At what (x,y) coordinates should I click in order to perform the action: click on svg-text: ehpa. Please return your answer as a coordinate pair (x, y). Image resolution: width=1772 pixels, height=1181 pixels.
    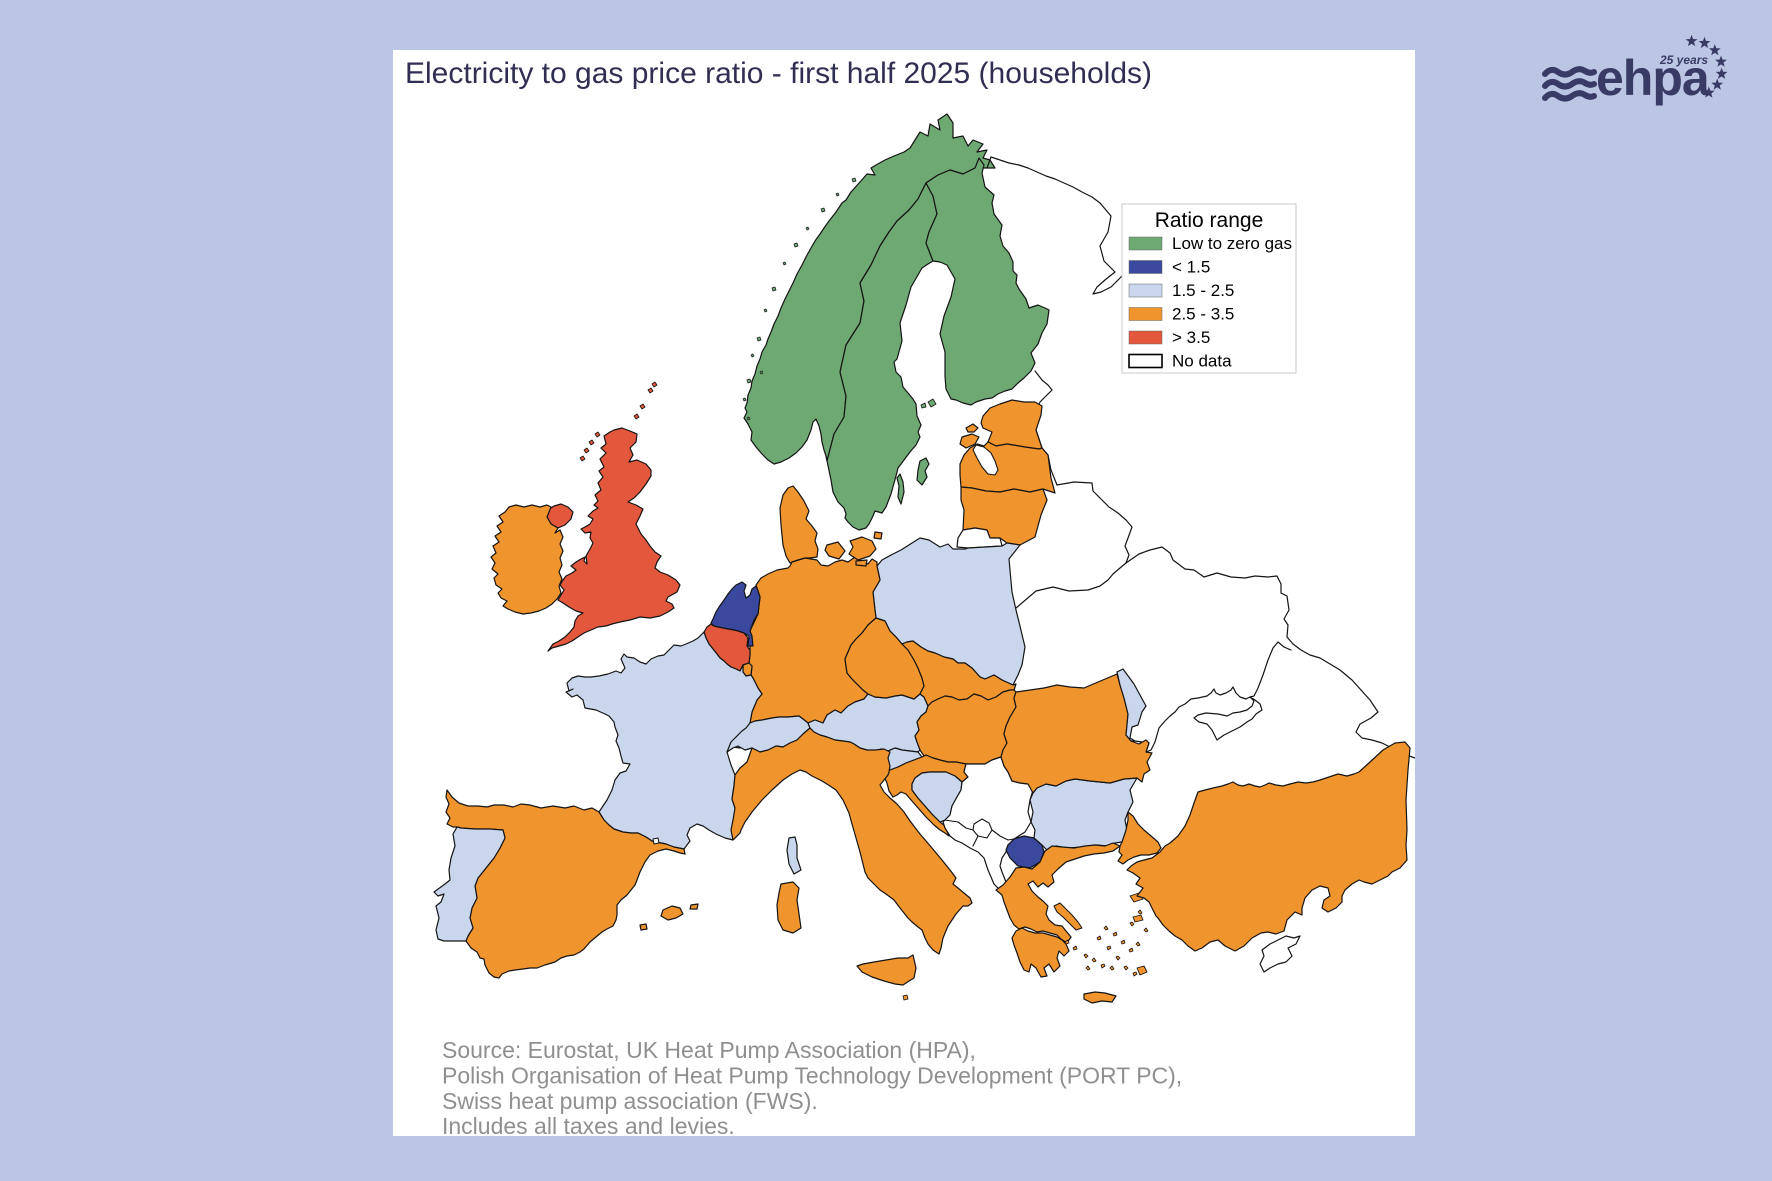
    Looking at the image, I should click on (1653, 78).